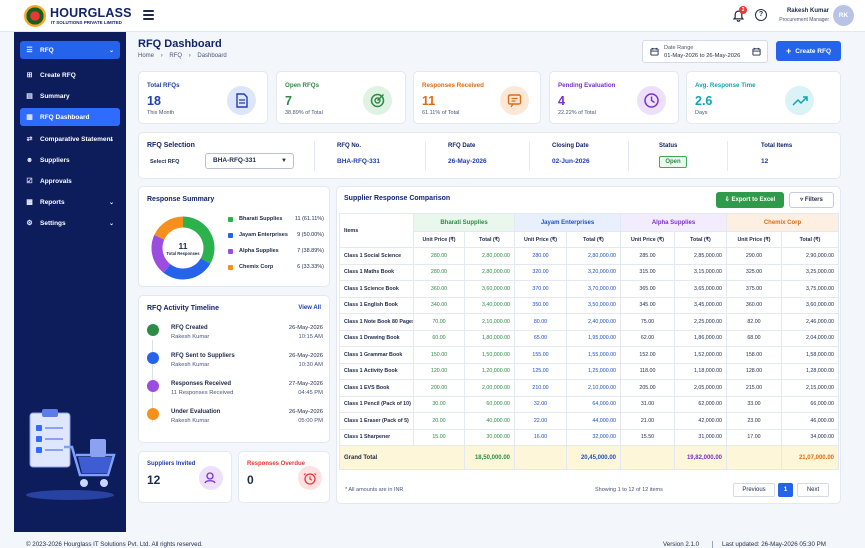 This screenshot has height=548, width=865. I want to click on sidebar-item-summary: ▤ Summary, so click(70, 96).